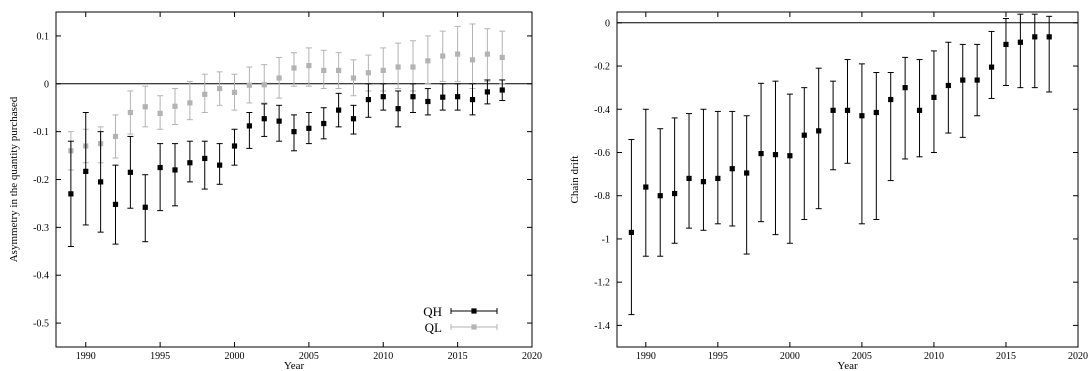 This screenshot has height=371, width=1090. What do you see at coordinates (602, 67) in the screenshot?
I see `y-tick-label: -0.2` at bounding box center [602, 67].